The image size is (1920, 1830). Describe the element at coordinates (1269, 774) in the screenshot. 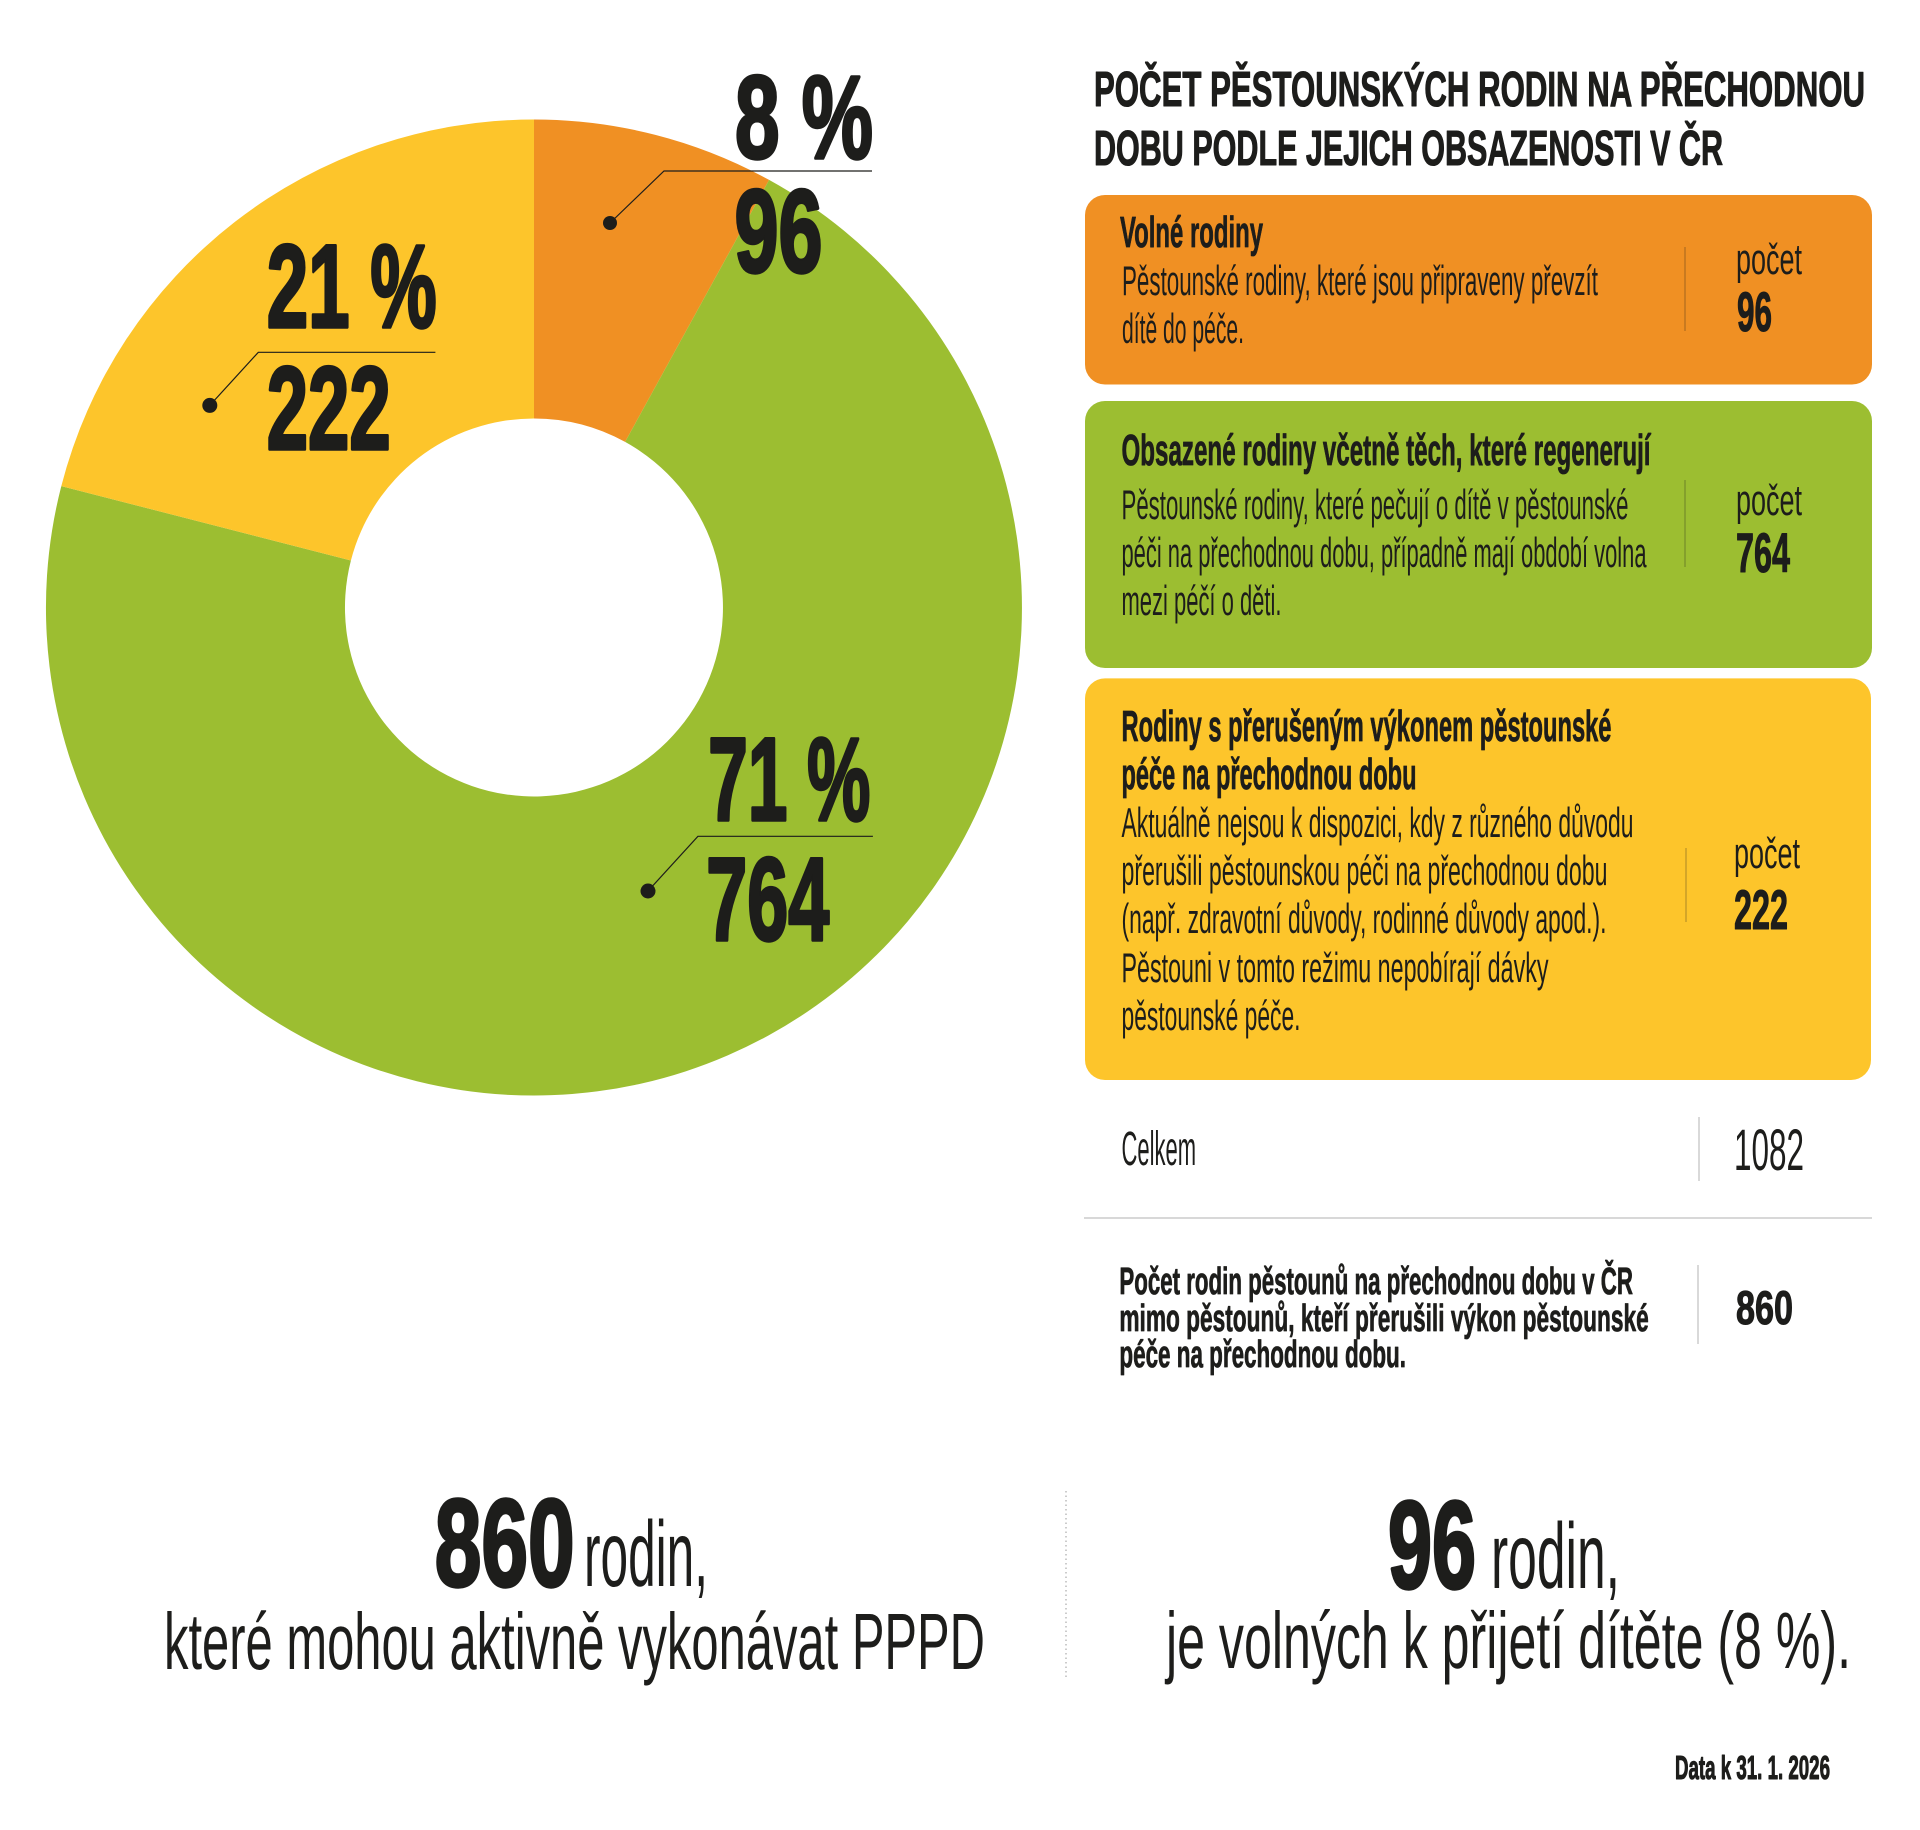

I see `svg-text: péče na přechodnou dobu` at that location.